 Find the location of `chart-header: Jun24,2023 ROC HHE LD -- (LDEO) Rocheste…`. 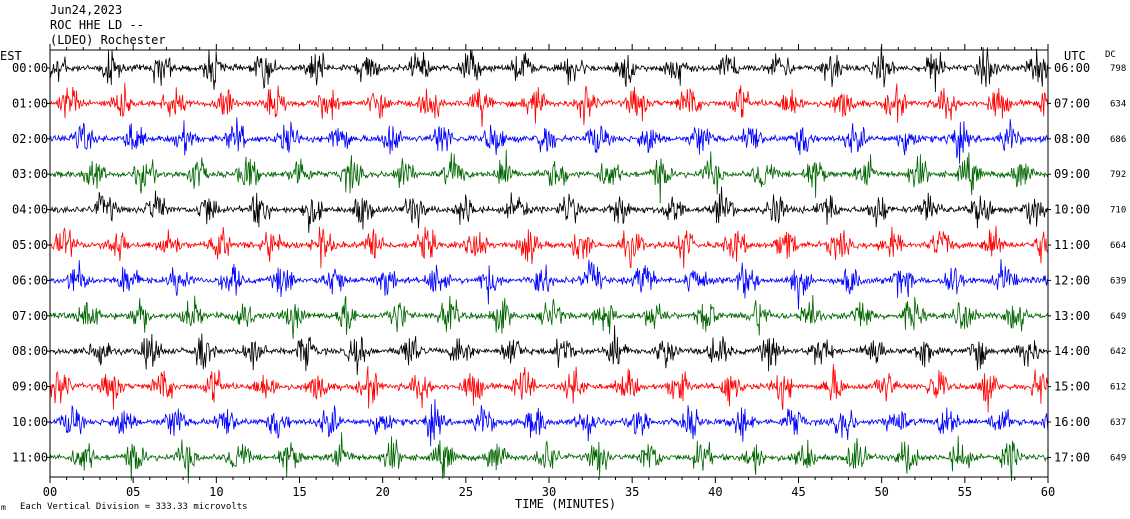

chart-header: Jun24,2023 ROC HHE LD -- (LDEO) Rocheste… is located at coordinates (108, 25).